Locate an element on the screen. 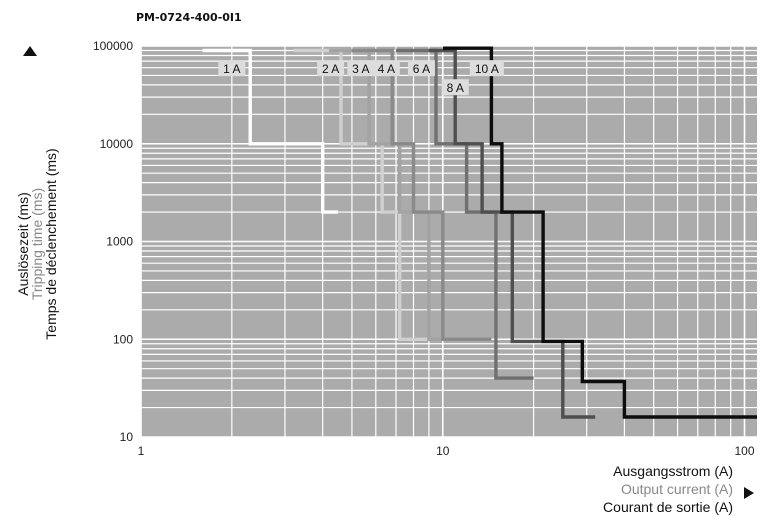 The image size is (763, 518). x-tick-label: 100 is located at coordinates (744, 451).